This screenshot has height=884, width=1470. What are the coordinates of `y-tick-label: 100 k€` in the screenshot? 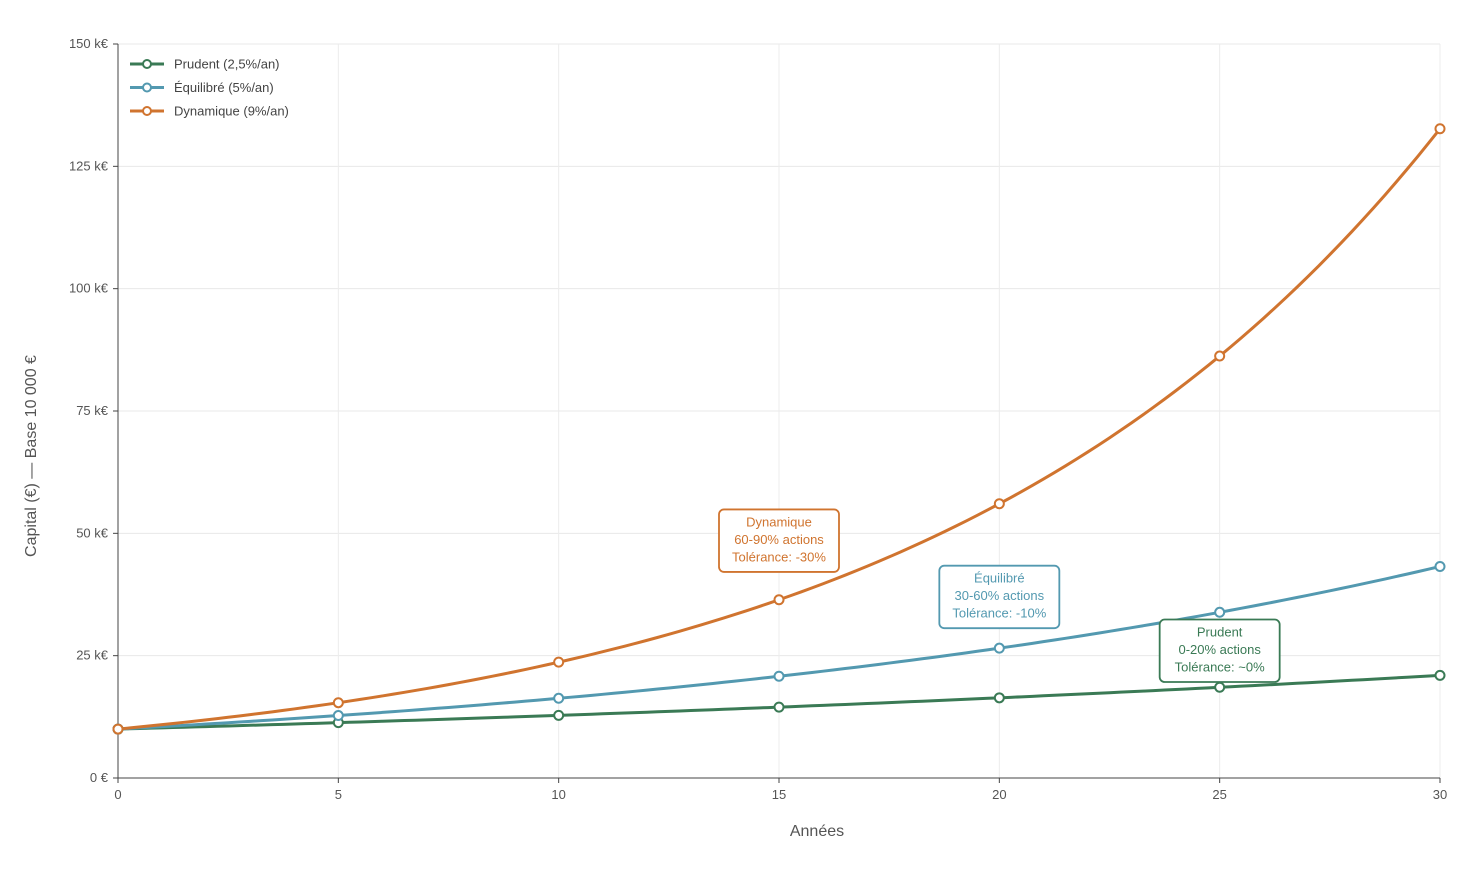 It's located at (89, 288).